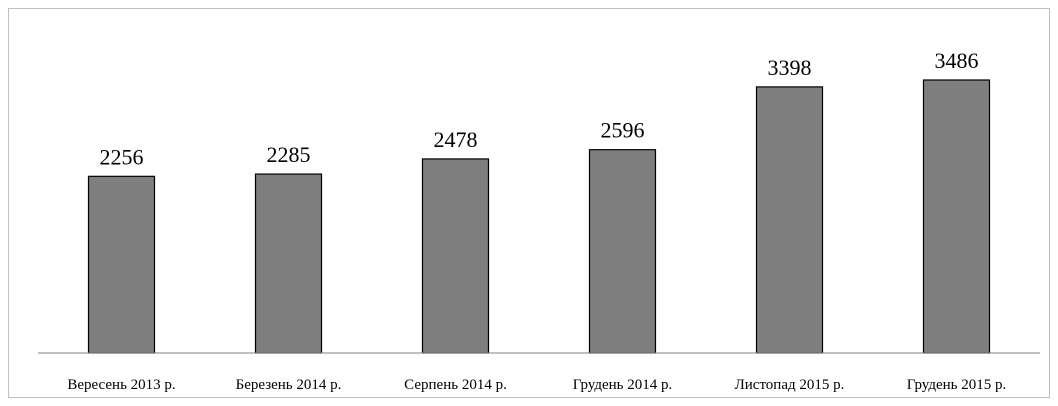 This screenshot has height=406, width=1058. Describe the element at coordinates (122, 156) in the screenshot. I see `data-label: 2256` at that location.